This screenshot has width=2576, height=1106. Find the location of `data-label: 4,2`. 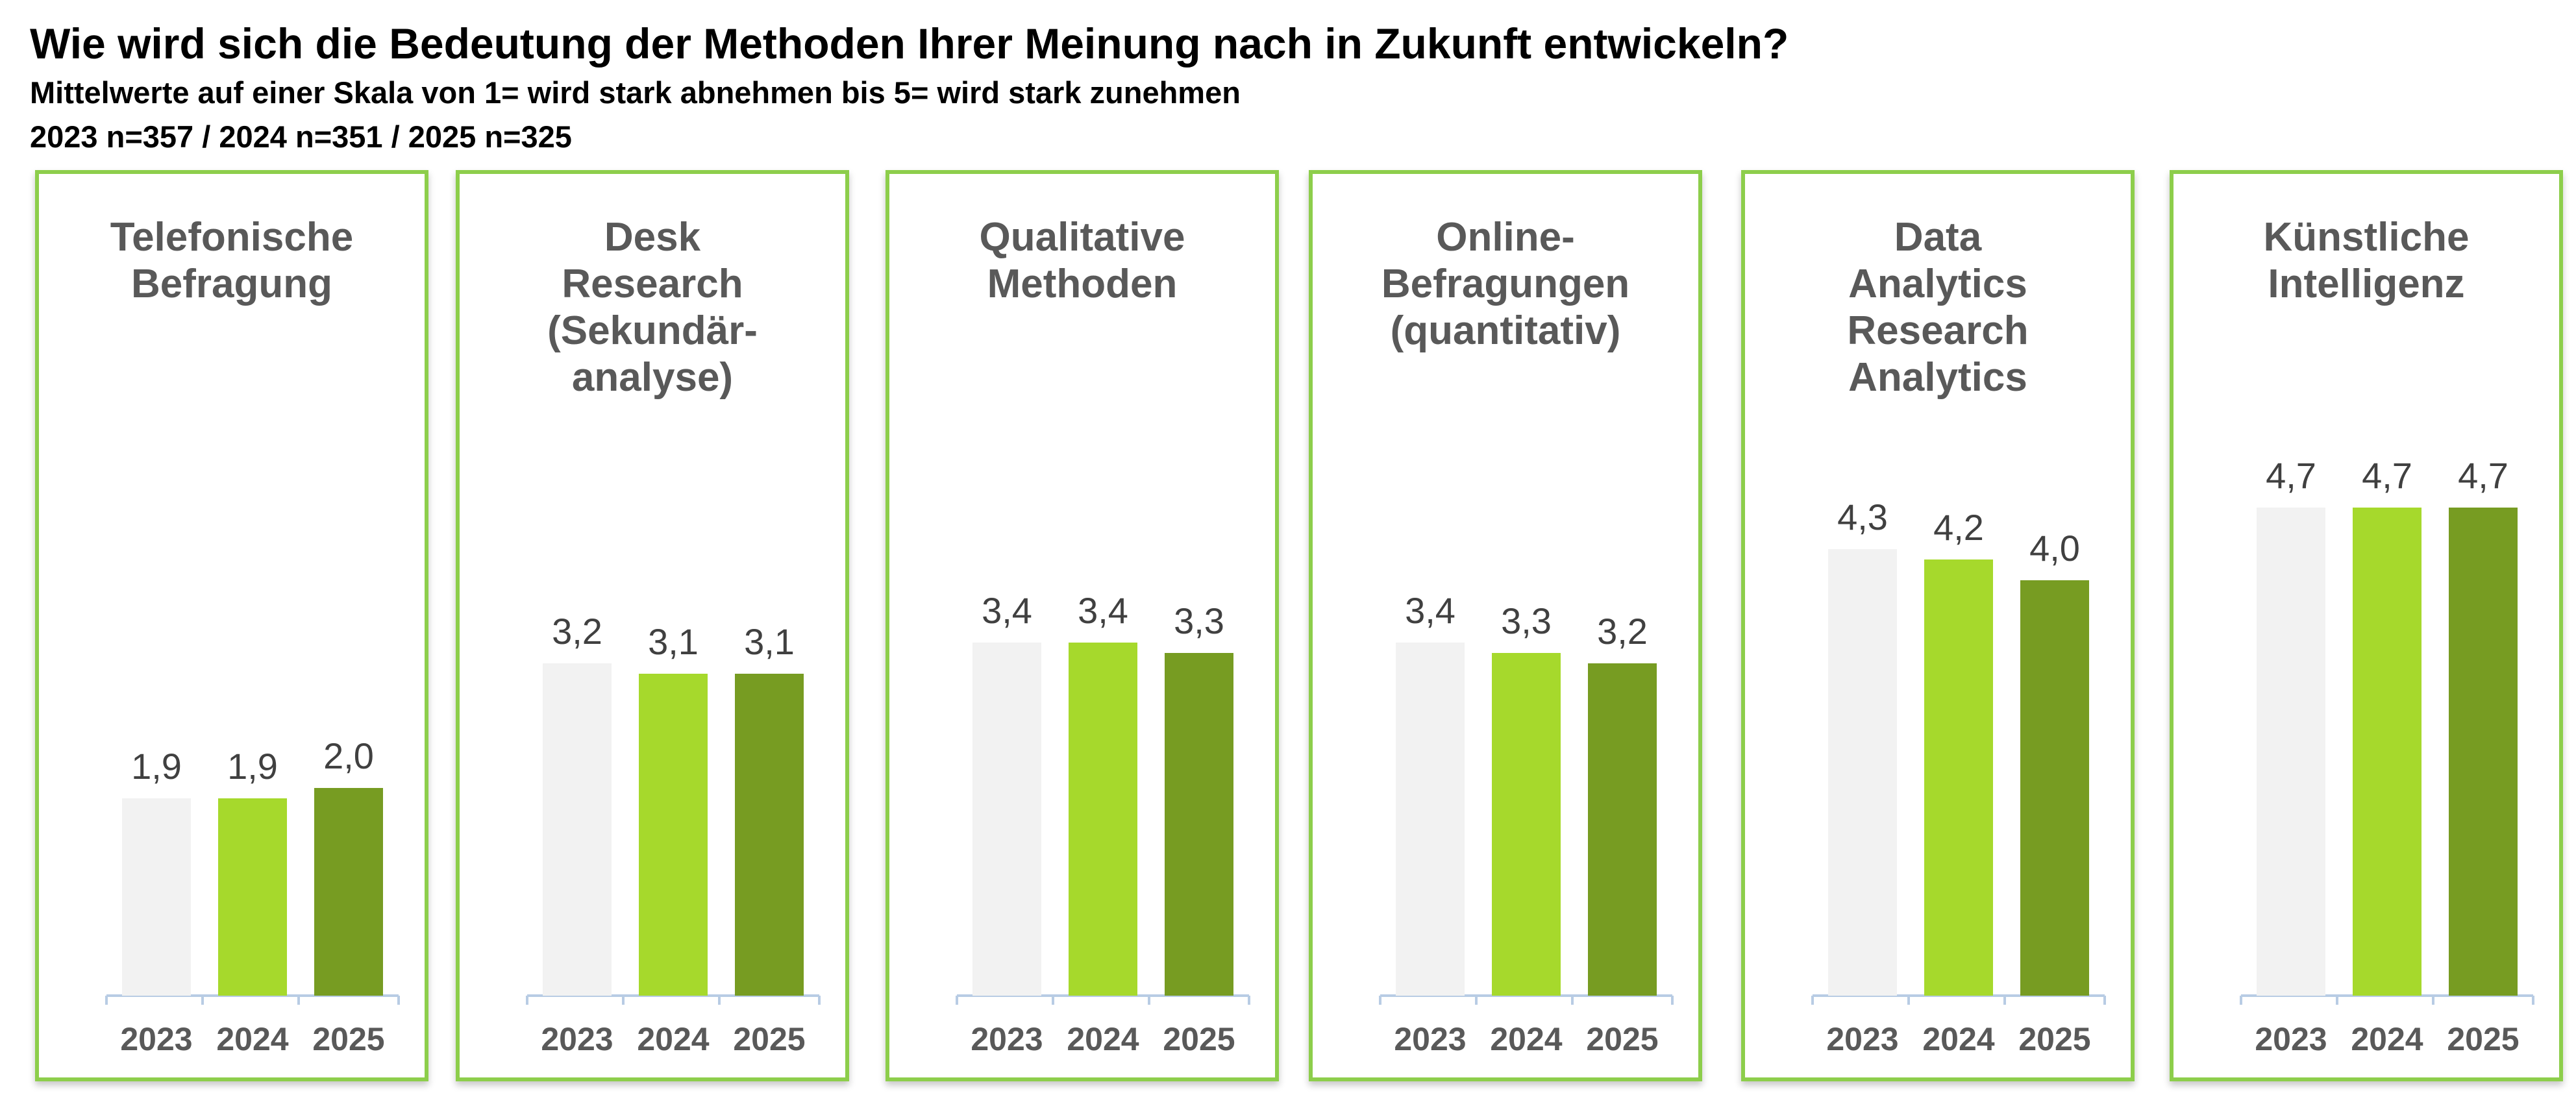

data-label: 4,2 is located at coordinates (1958, 527).